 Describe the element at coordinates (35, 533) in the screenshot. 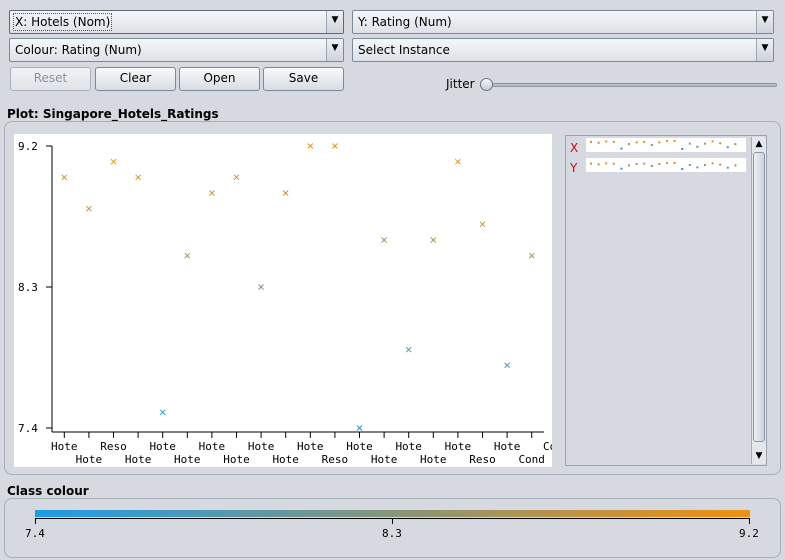

I see `colour-scale-min: 7.4` at that location.